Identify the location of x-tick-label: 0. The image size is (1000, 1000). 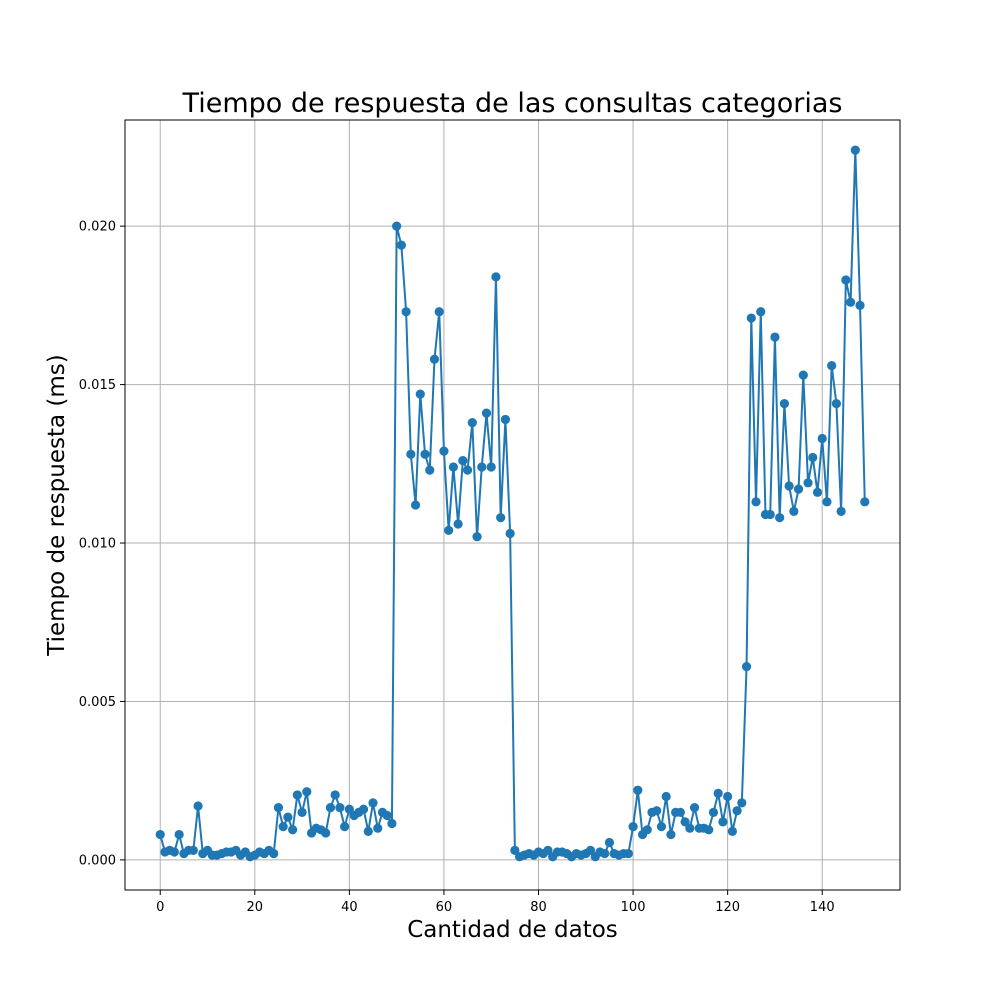
(160, 907).